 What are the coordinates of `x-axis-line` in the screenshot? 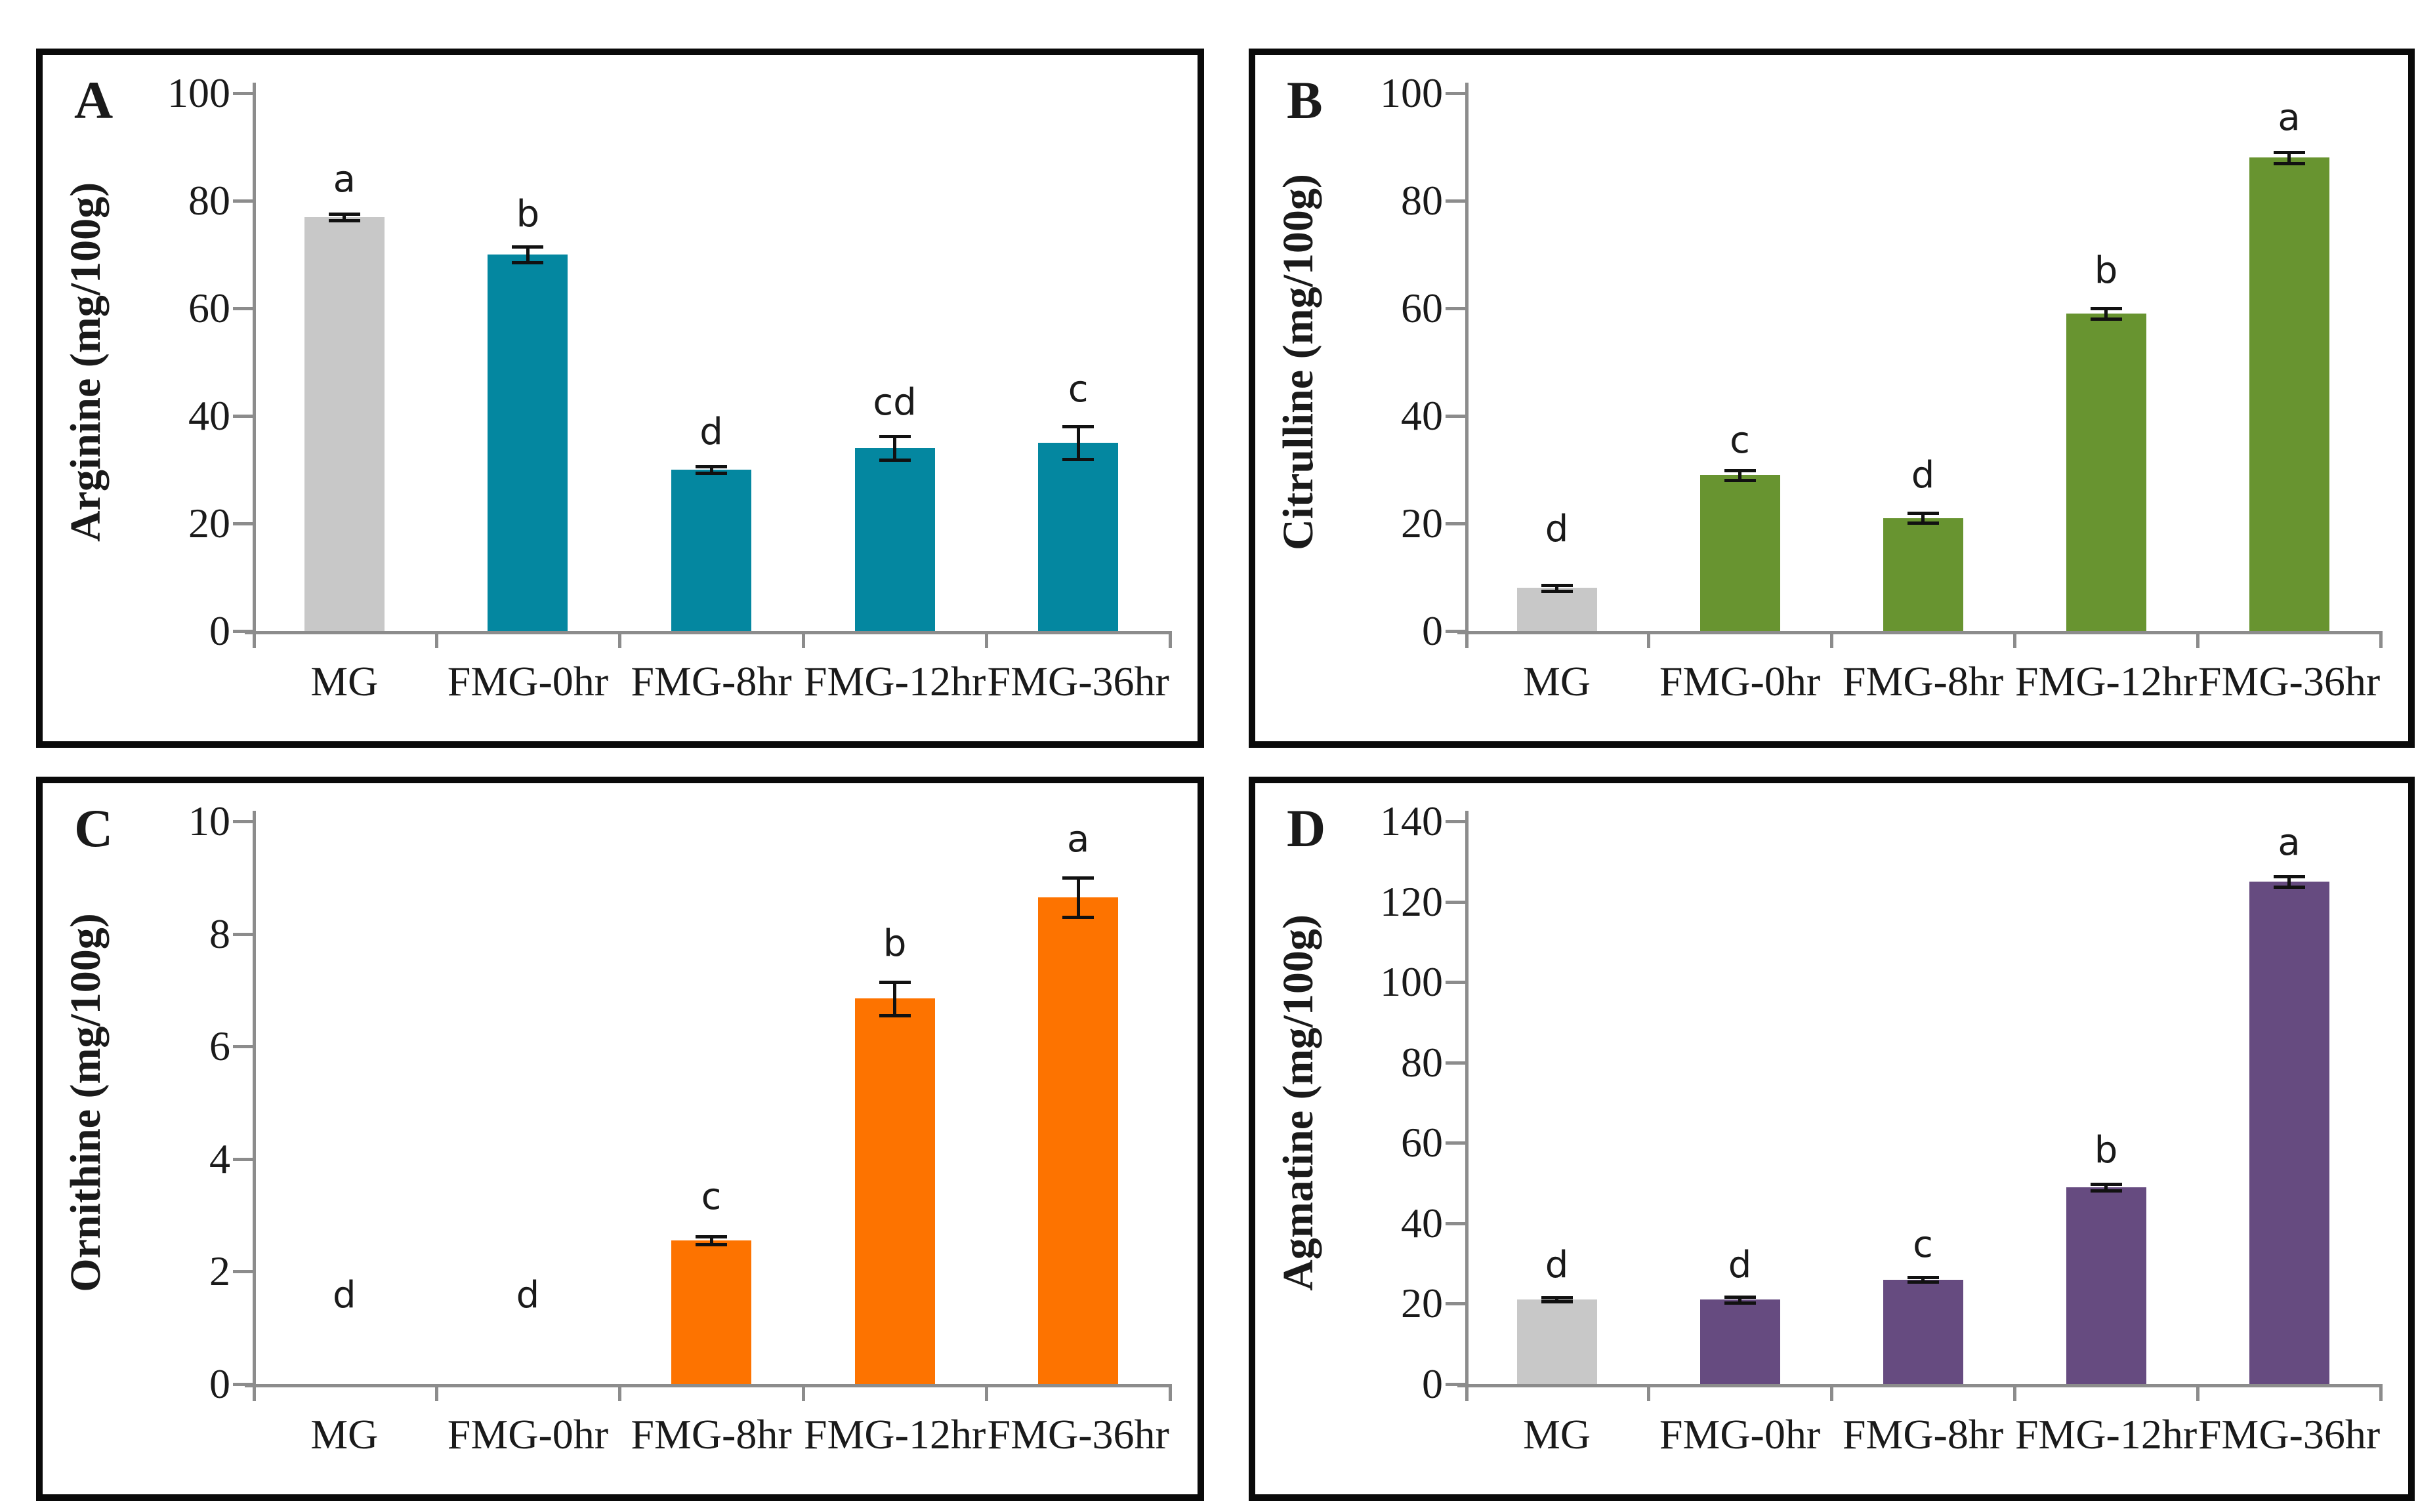 It's located at (1919, 633).